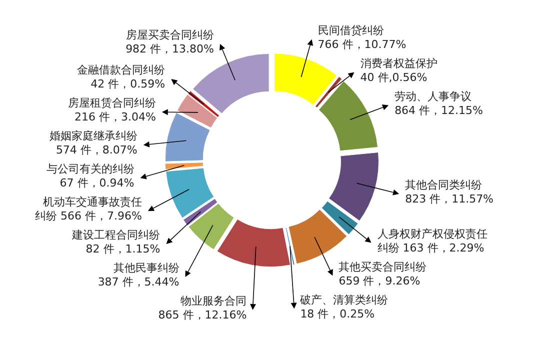 The width and height of the screenshot is (550, 342). Describe the element at coordinates (439, 110) in the screenshot. I see `data-label: 864 件，12.15%` at that location.